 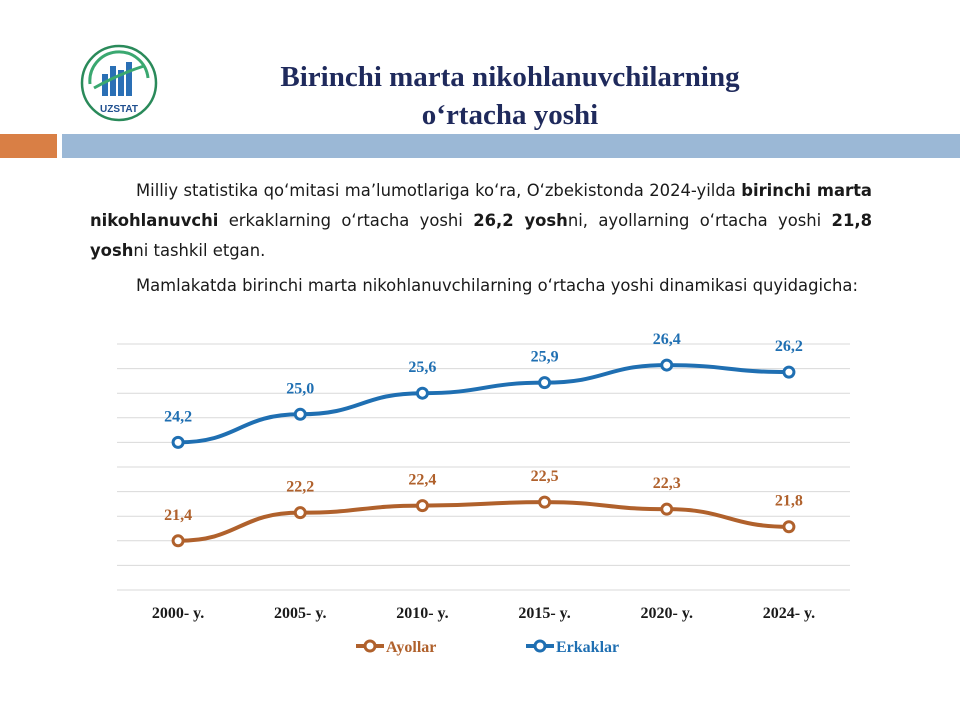 What do you see at coordinates (411, 647) in the screenshot?
I see `legend-label-ayollar: Ayollar` at bounding box center [411, 647].